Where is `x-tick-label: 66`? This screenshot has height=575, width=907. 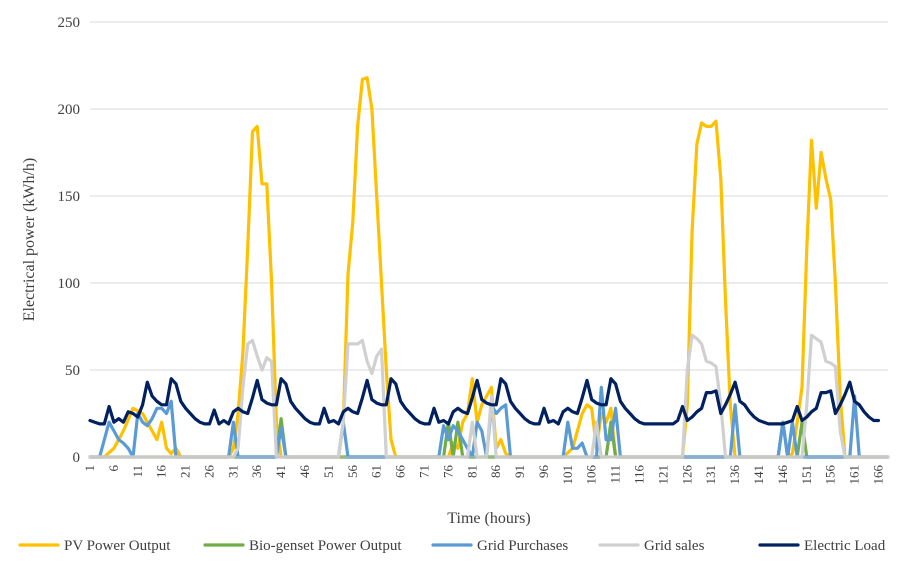 x-tick-label: 66 is located at coordinates (400, 472).